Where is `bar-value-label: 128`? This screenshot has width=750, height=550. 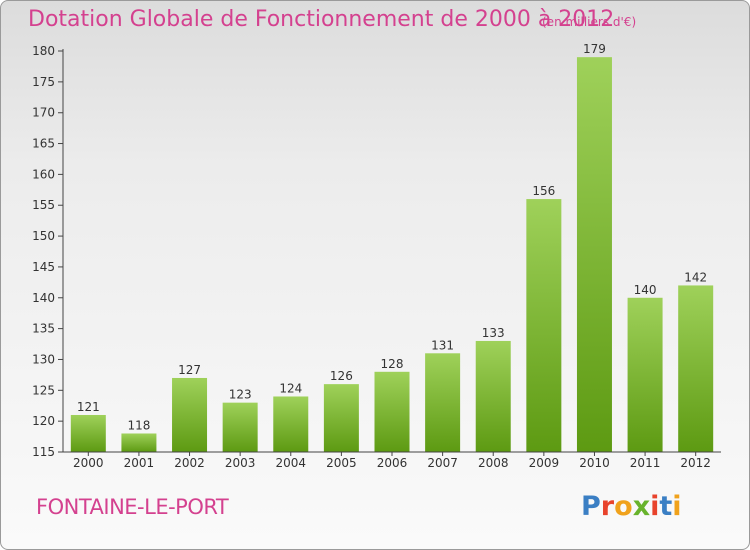
bar-value-label: 128 is located at coordinates (392, 364).